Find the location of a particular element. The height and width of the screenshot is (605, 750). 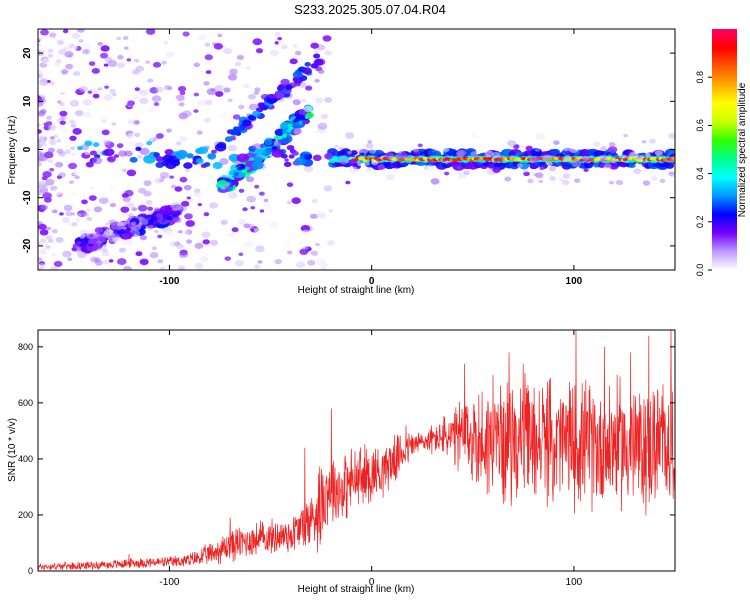

spectrogram-x-axis-label: Height of straight line (km) is located at coordinates (356, 290).